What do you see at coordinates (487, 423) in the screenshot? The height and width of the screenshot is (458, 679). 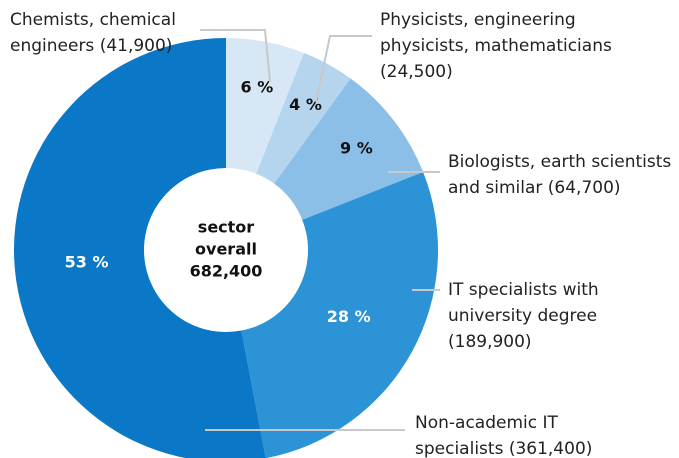 I see `category-label: Non-academic IT` at bounding box center [487, 423].